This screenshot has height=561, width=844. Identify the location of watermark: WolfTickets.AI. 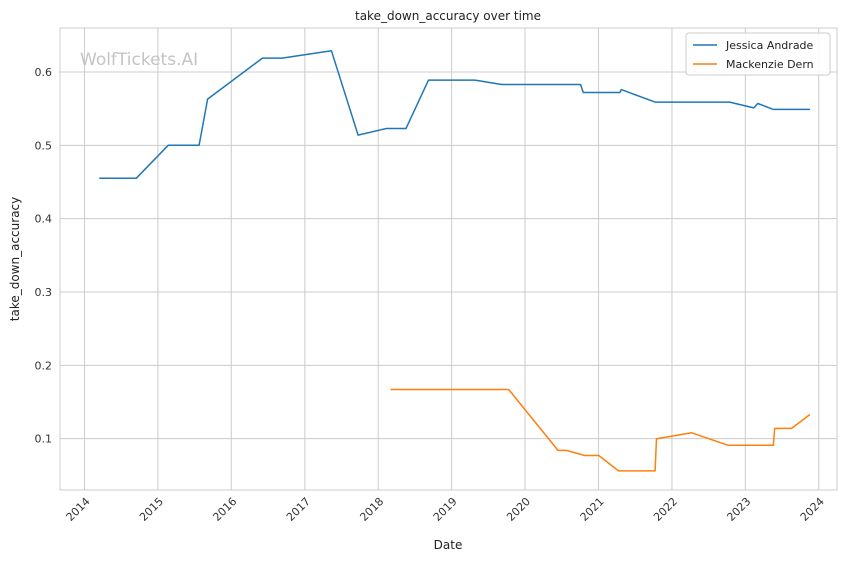
(139, 60).